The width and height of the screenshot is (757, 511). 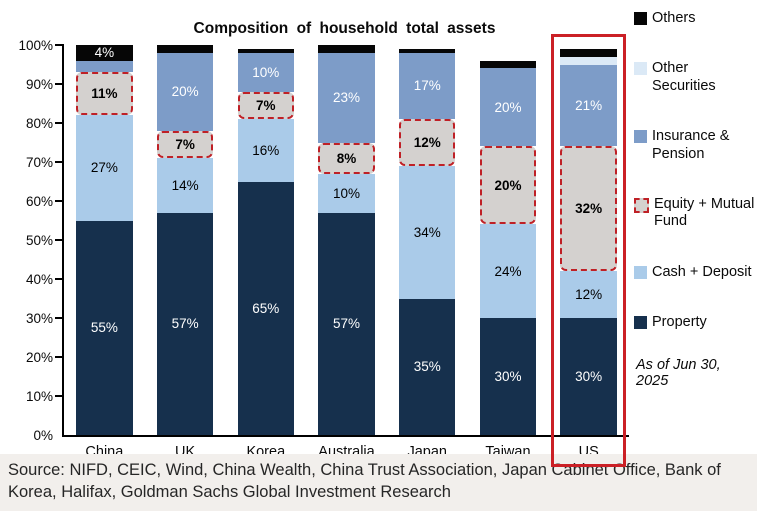 I want to click on segment-value-label: 21%, so click(x=589, y=105).